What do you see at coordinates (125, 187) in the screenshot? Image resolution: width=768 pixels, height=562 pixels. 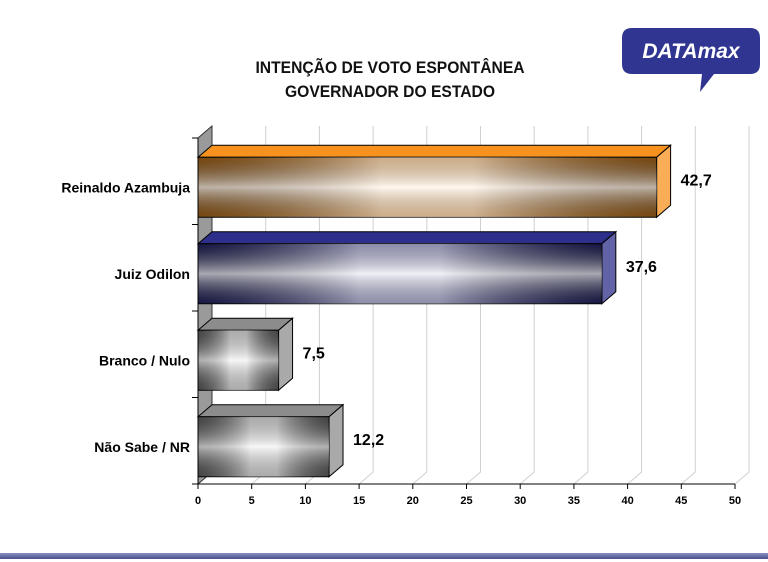 I see `category-label: Reinaldo Azambuja` at bounding box center [125, 187].